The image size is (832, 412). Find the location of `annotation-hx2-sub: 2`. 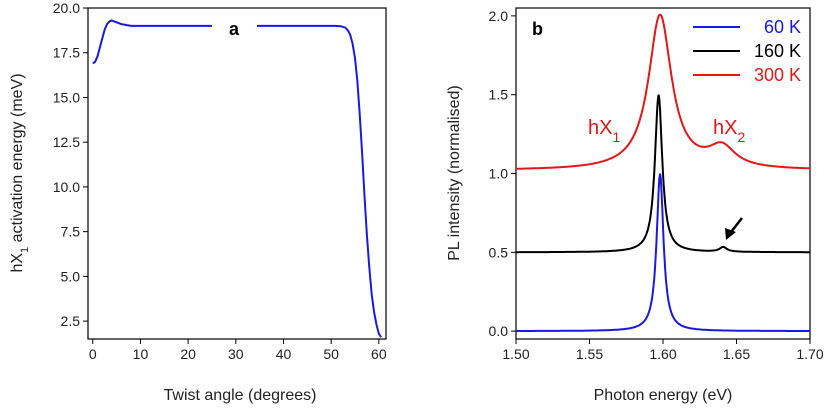

annotation-hx2-sub: 2 is located at coordinates (741, 137).